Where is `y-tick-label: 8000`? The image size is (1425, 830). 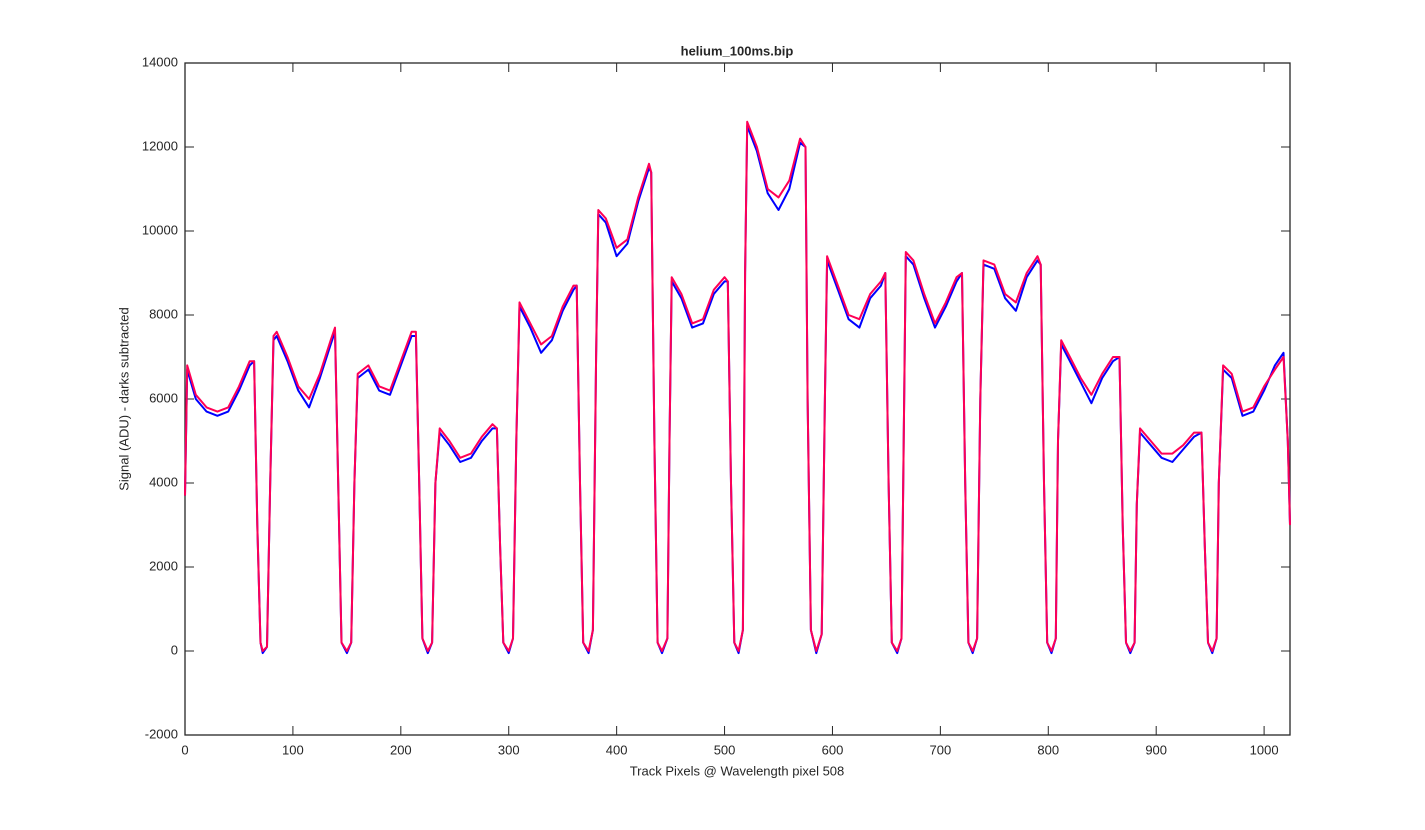 y-tick-label: 8000 is located at coordinates (163, 313).